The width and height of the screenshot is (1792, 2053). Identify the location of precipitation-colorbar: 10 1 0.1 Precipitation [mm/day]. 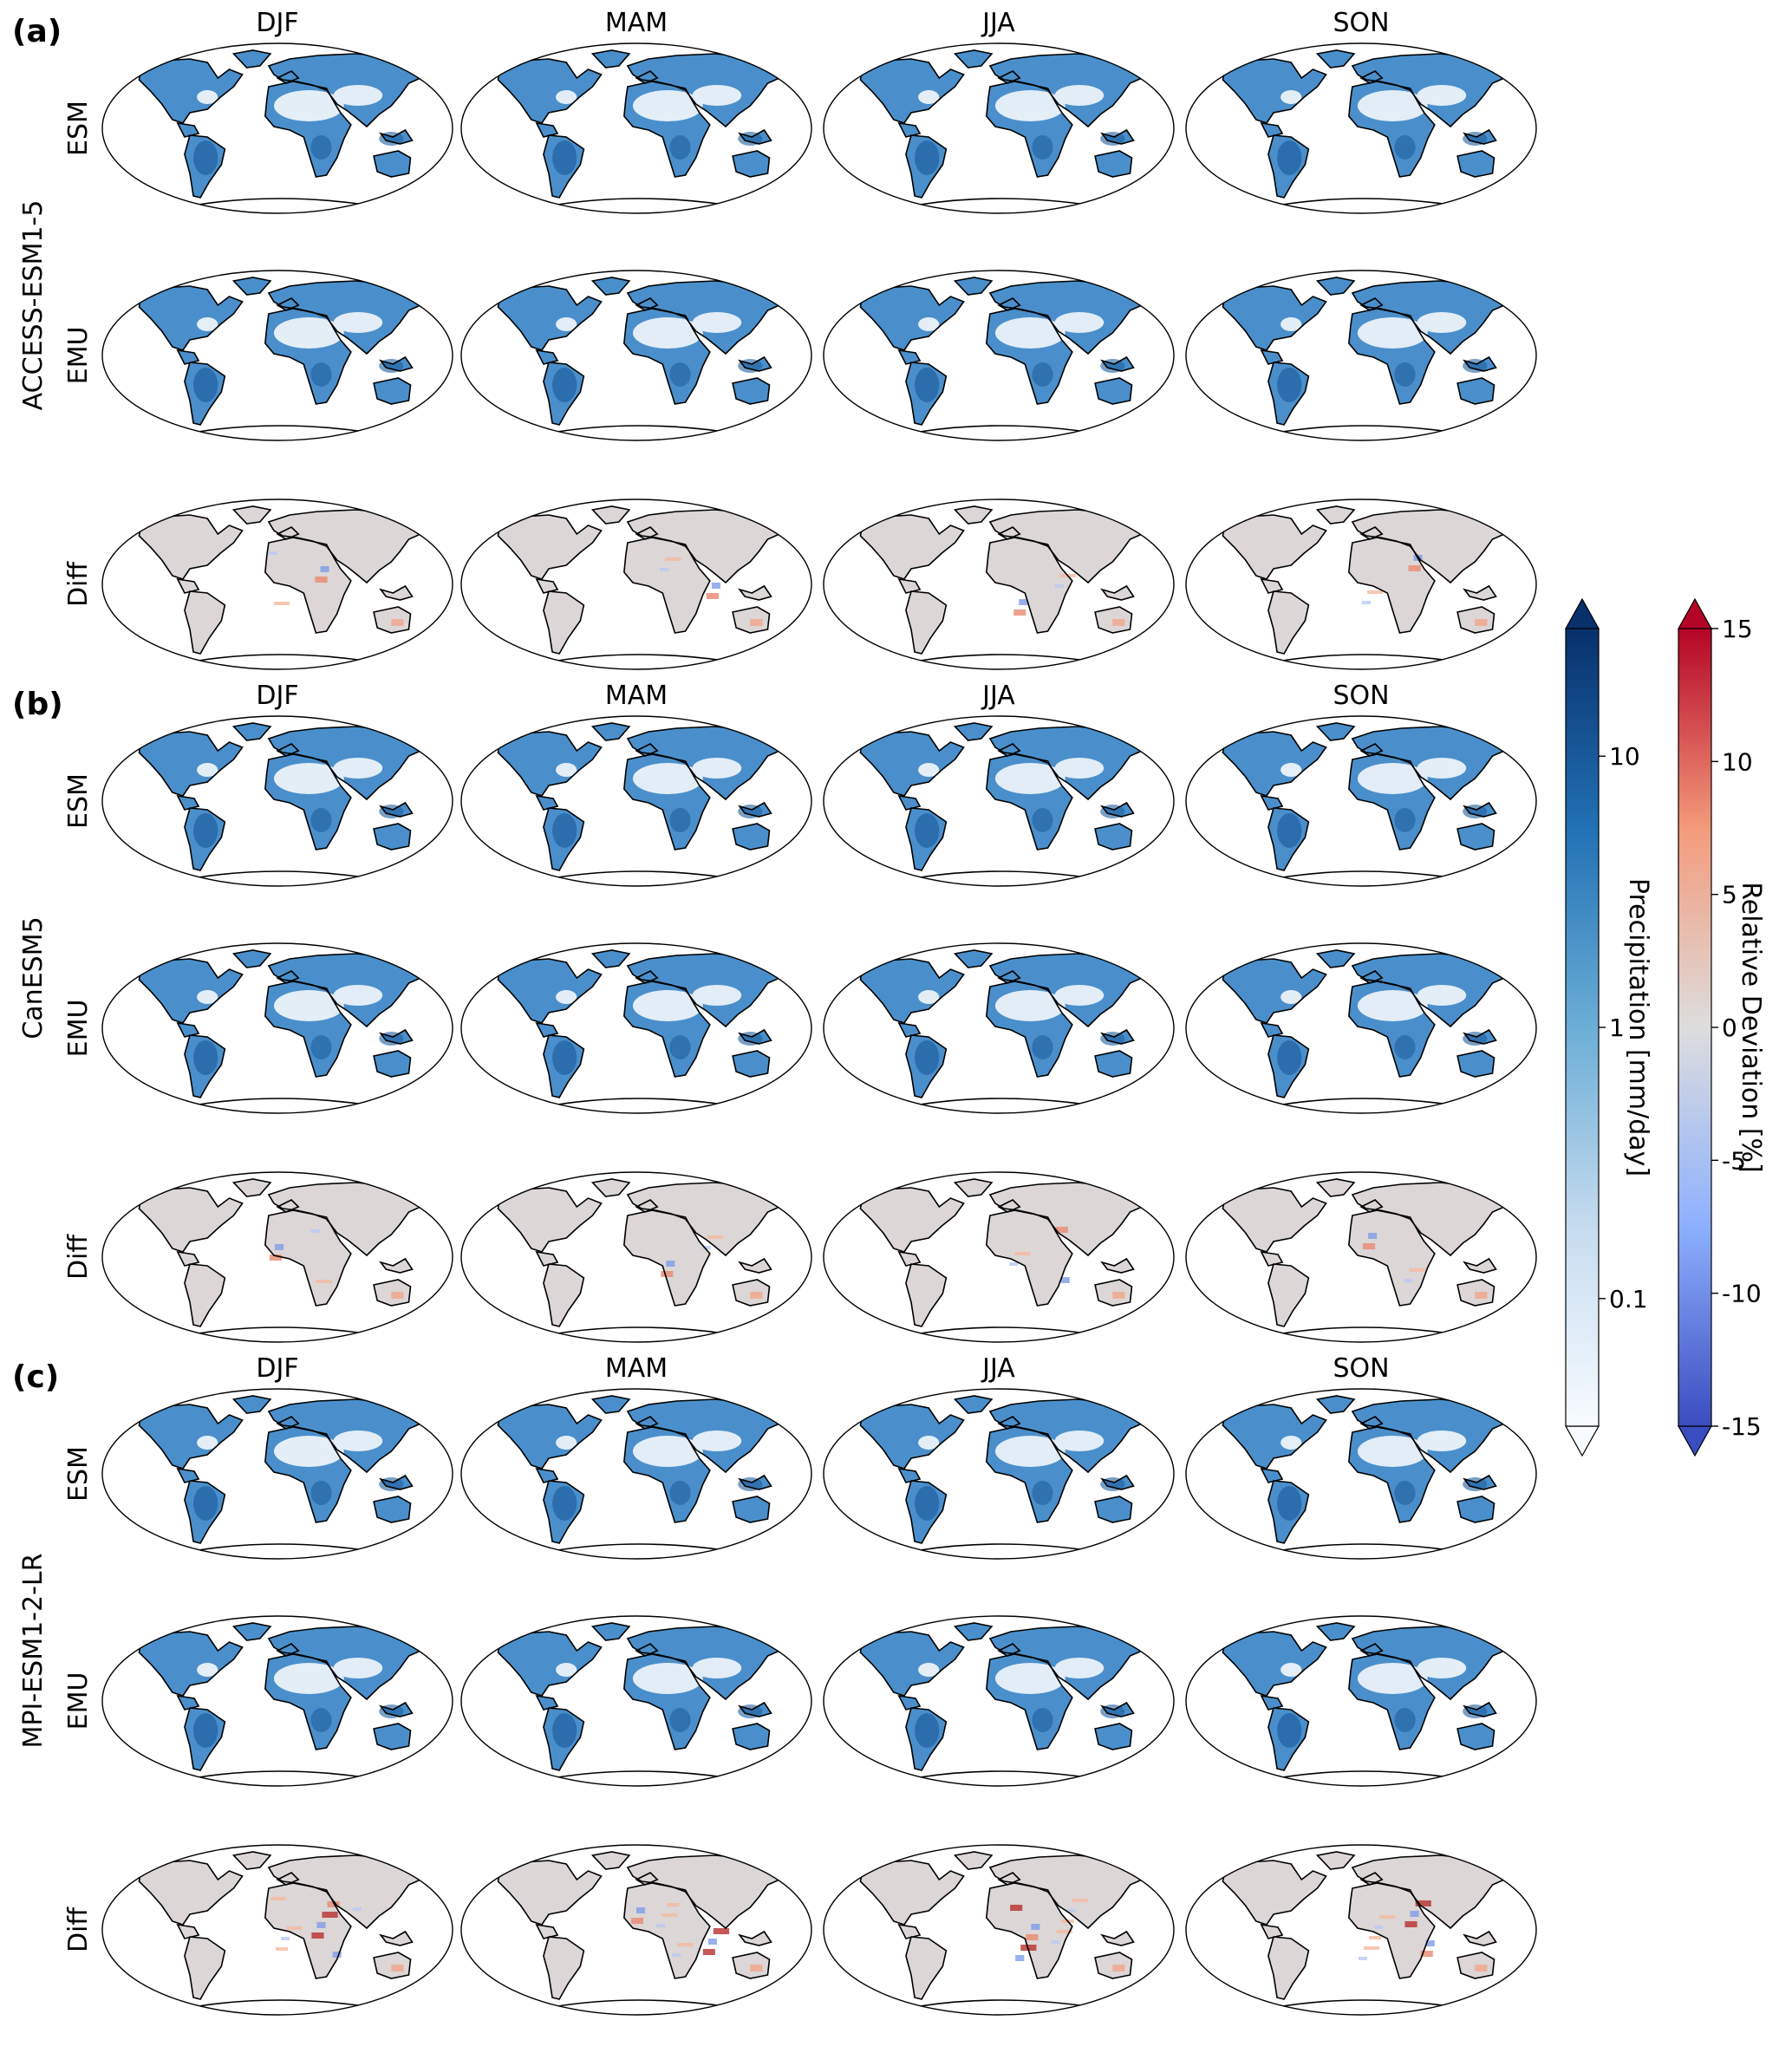
(1608, 1027).